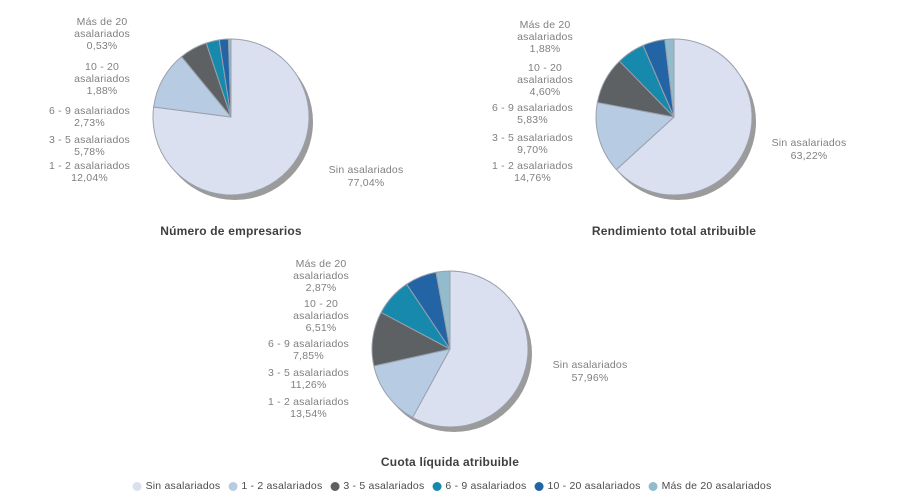  Describe the element at coordinates (89, 123) in the screenshot. I see `label-line: 2,73%` at that location.